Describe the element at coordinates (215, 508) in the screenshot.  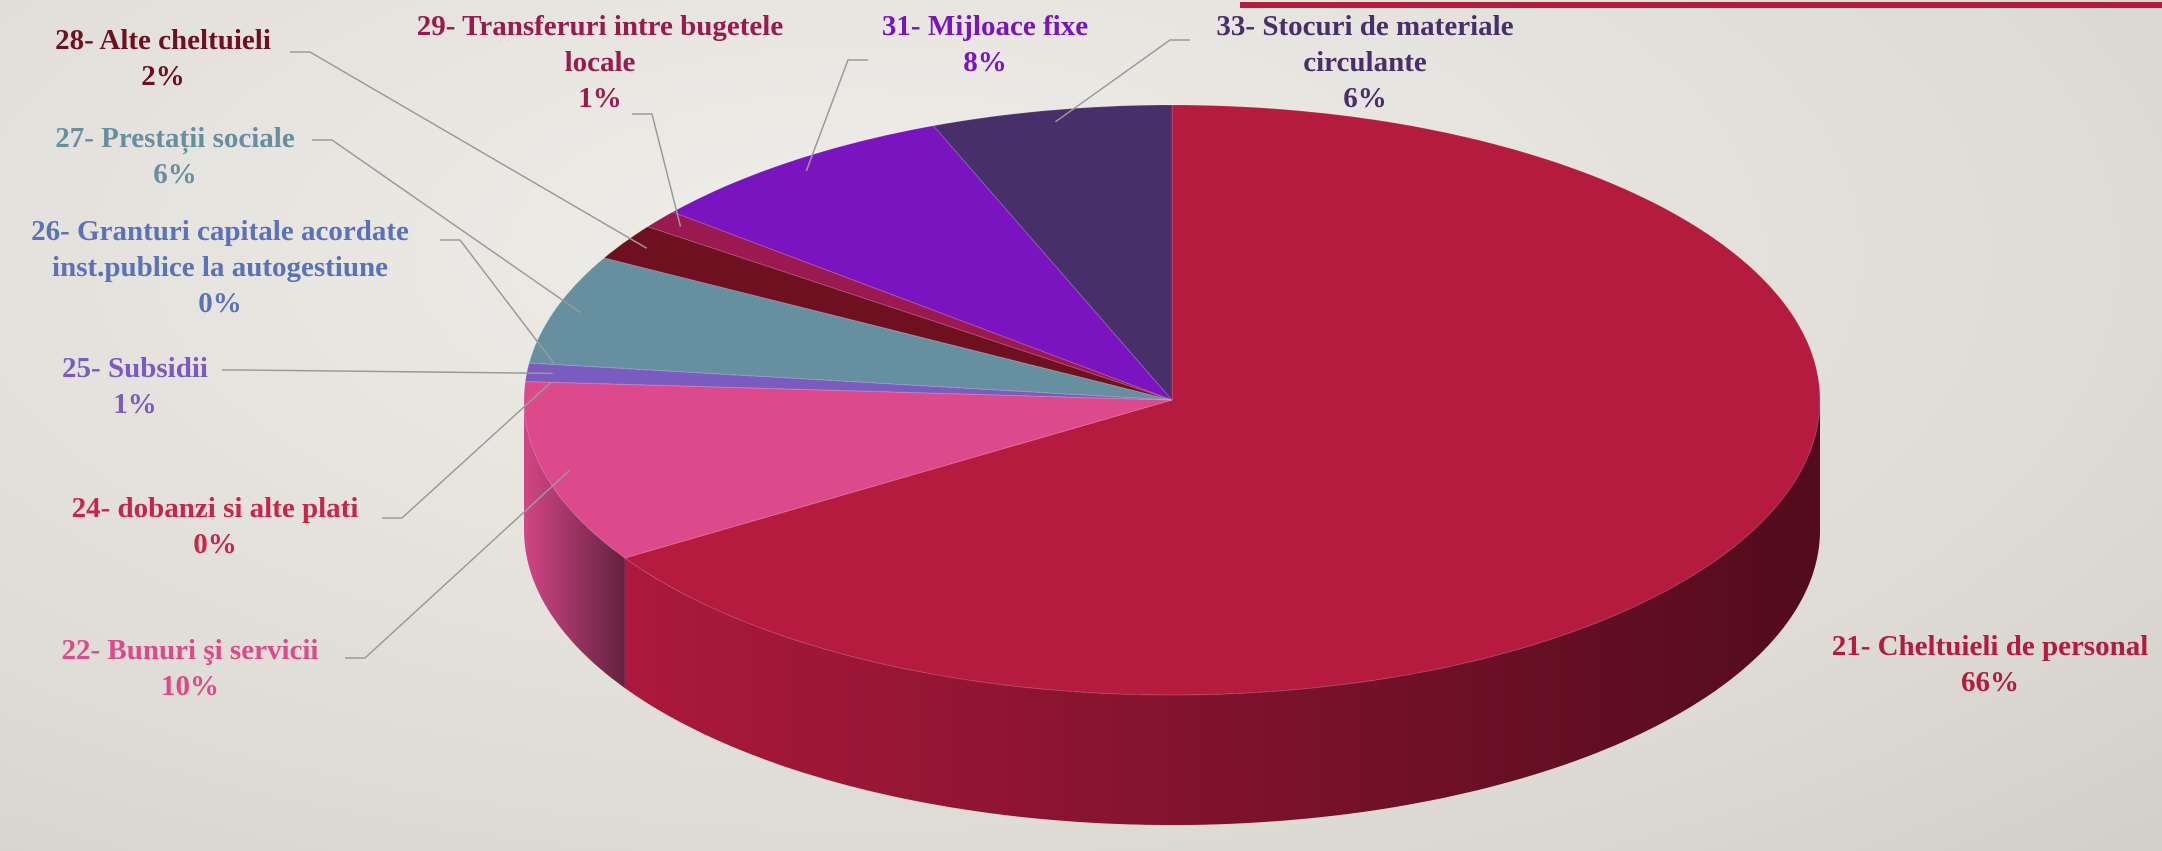
I see `category-label: 24- dobanzi si alte plati` at that location.